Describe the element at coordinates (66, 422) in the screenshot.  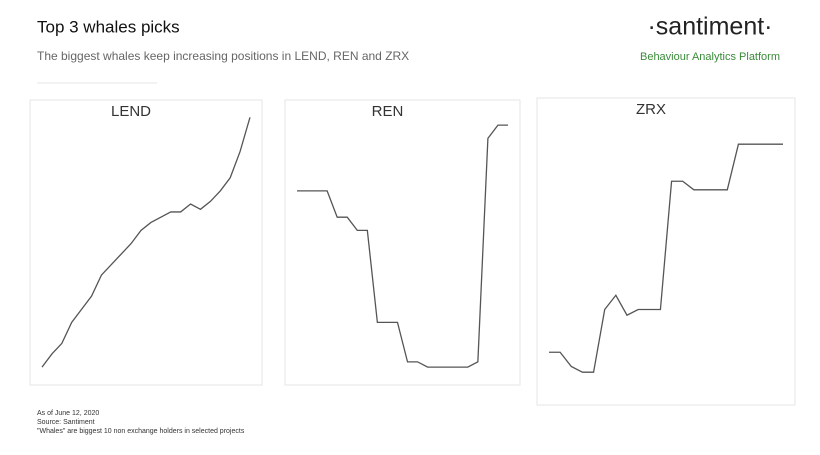
I see `footnote: Source: Santiment` at that location.